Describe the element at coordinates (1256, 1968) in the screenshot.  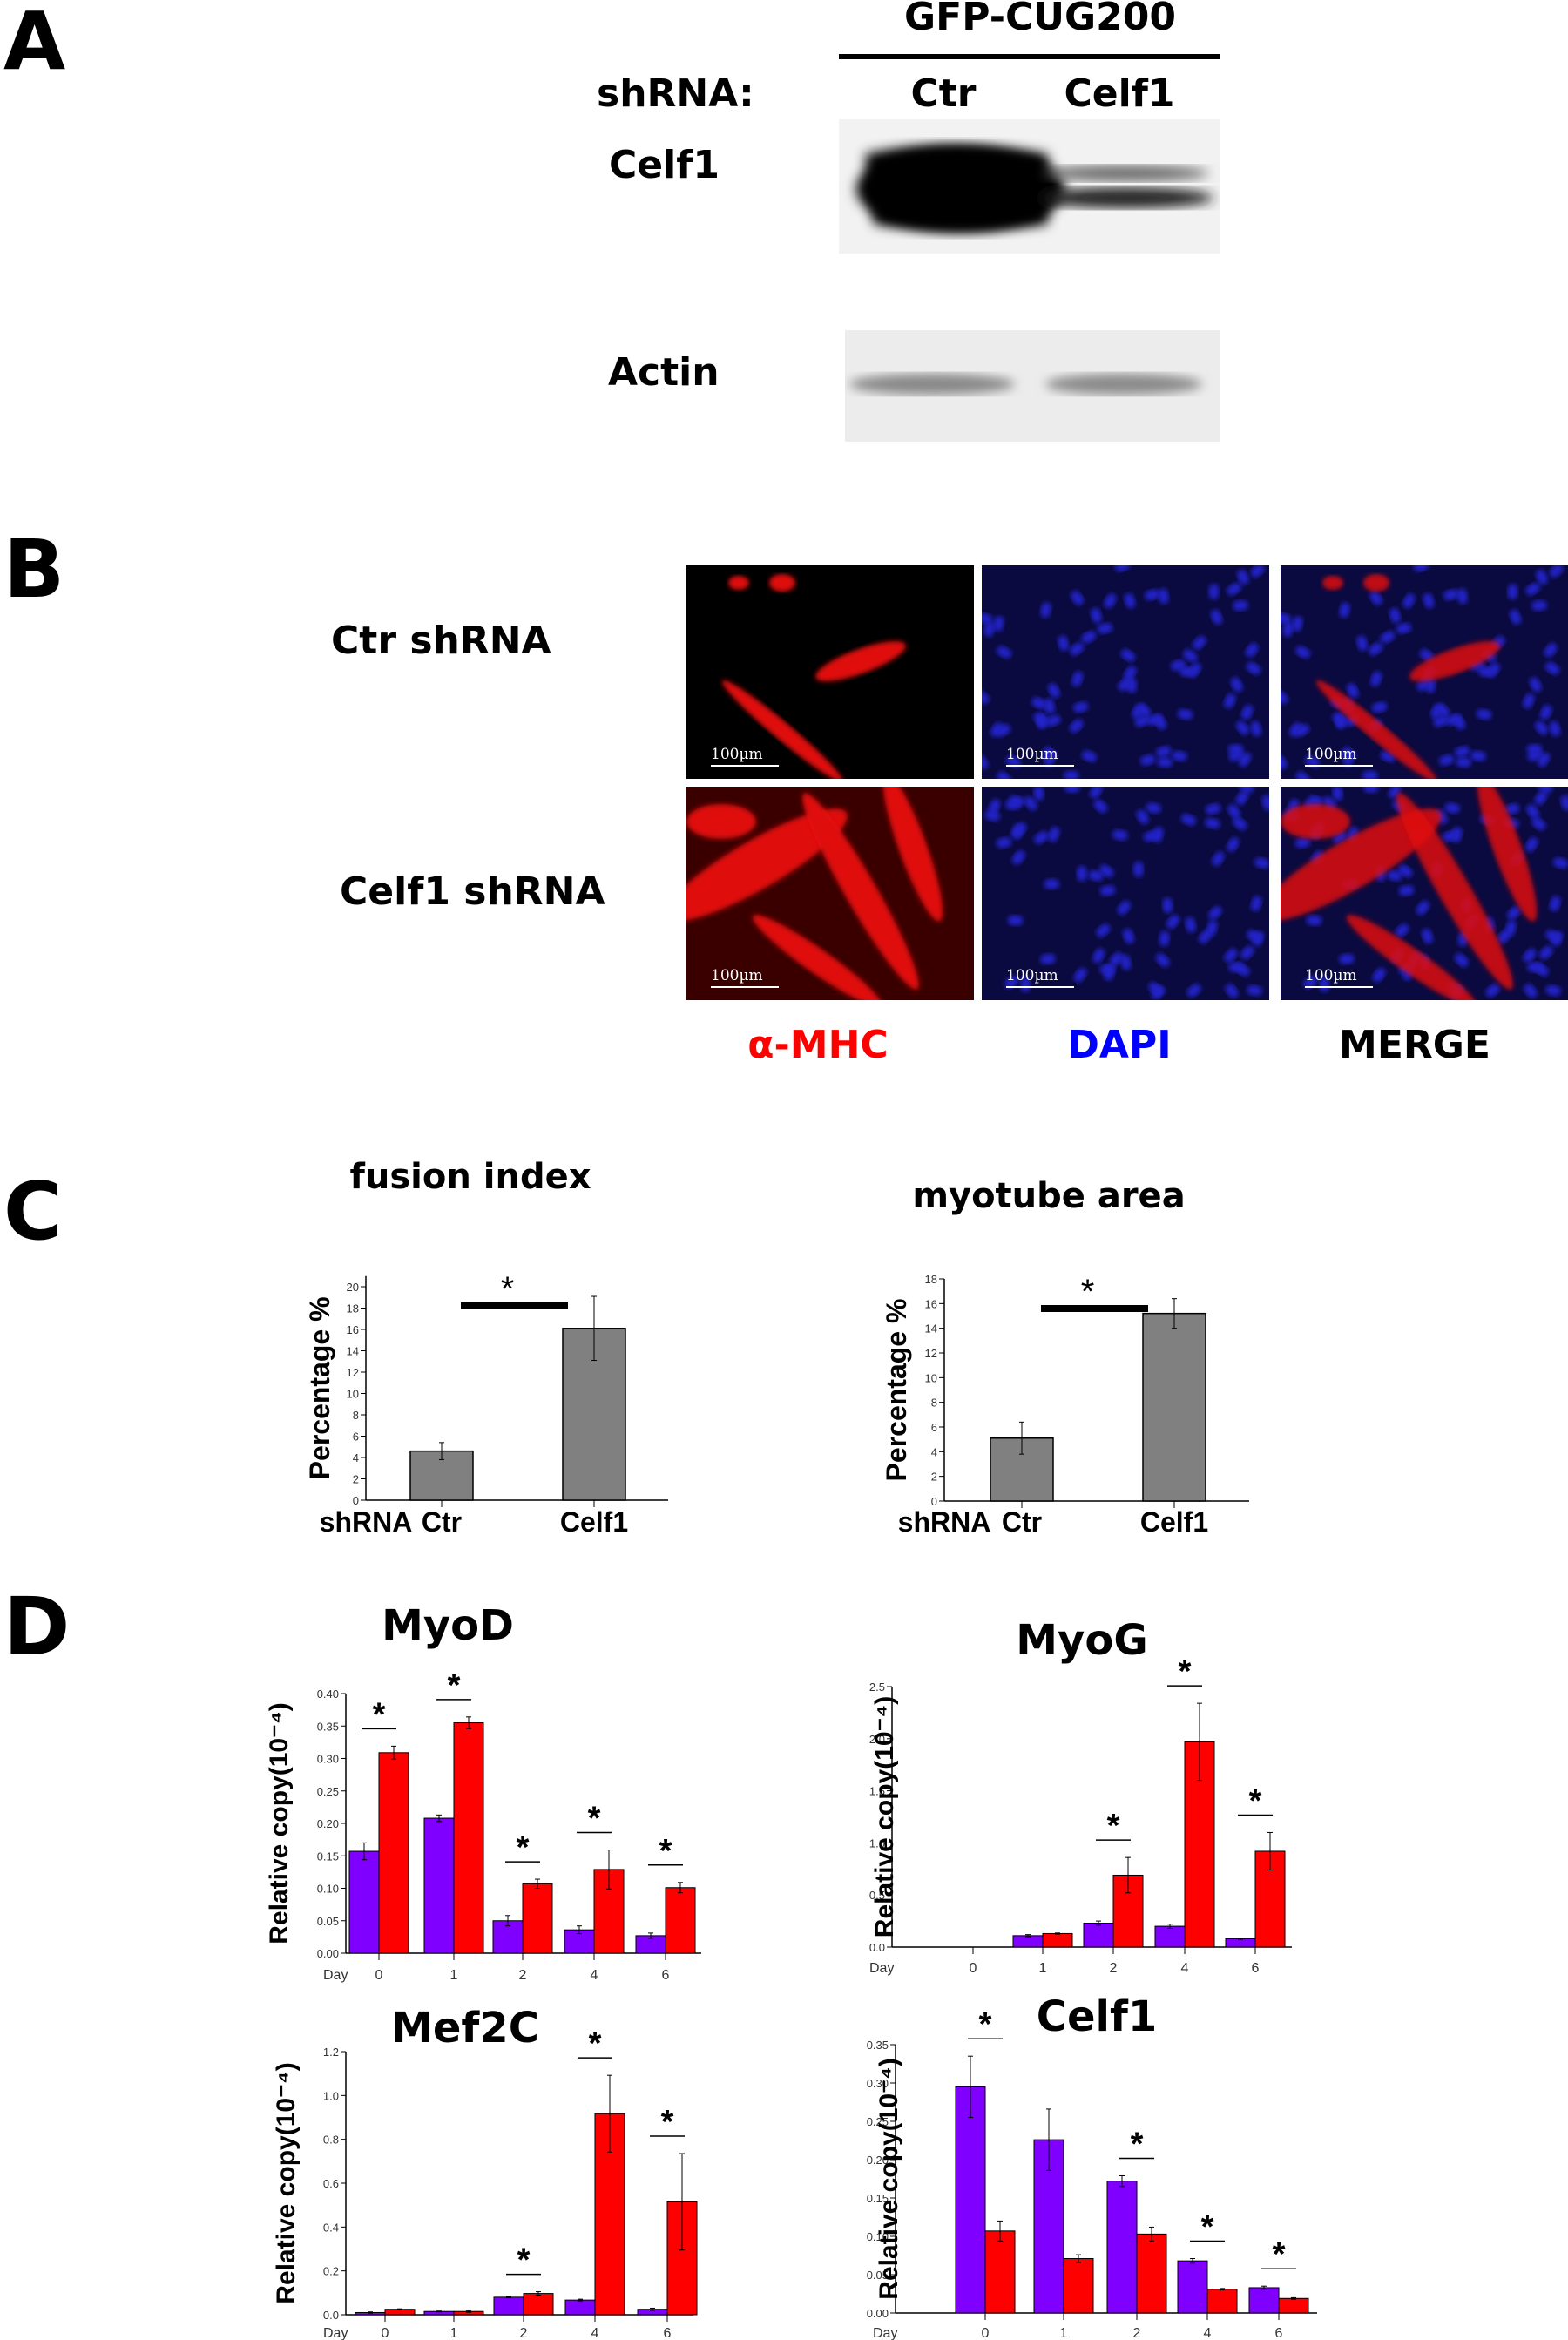
I see `chart3-x-tick-label: 6` at that location.